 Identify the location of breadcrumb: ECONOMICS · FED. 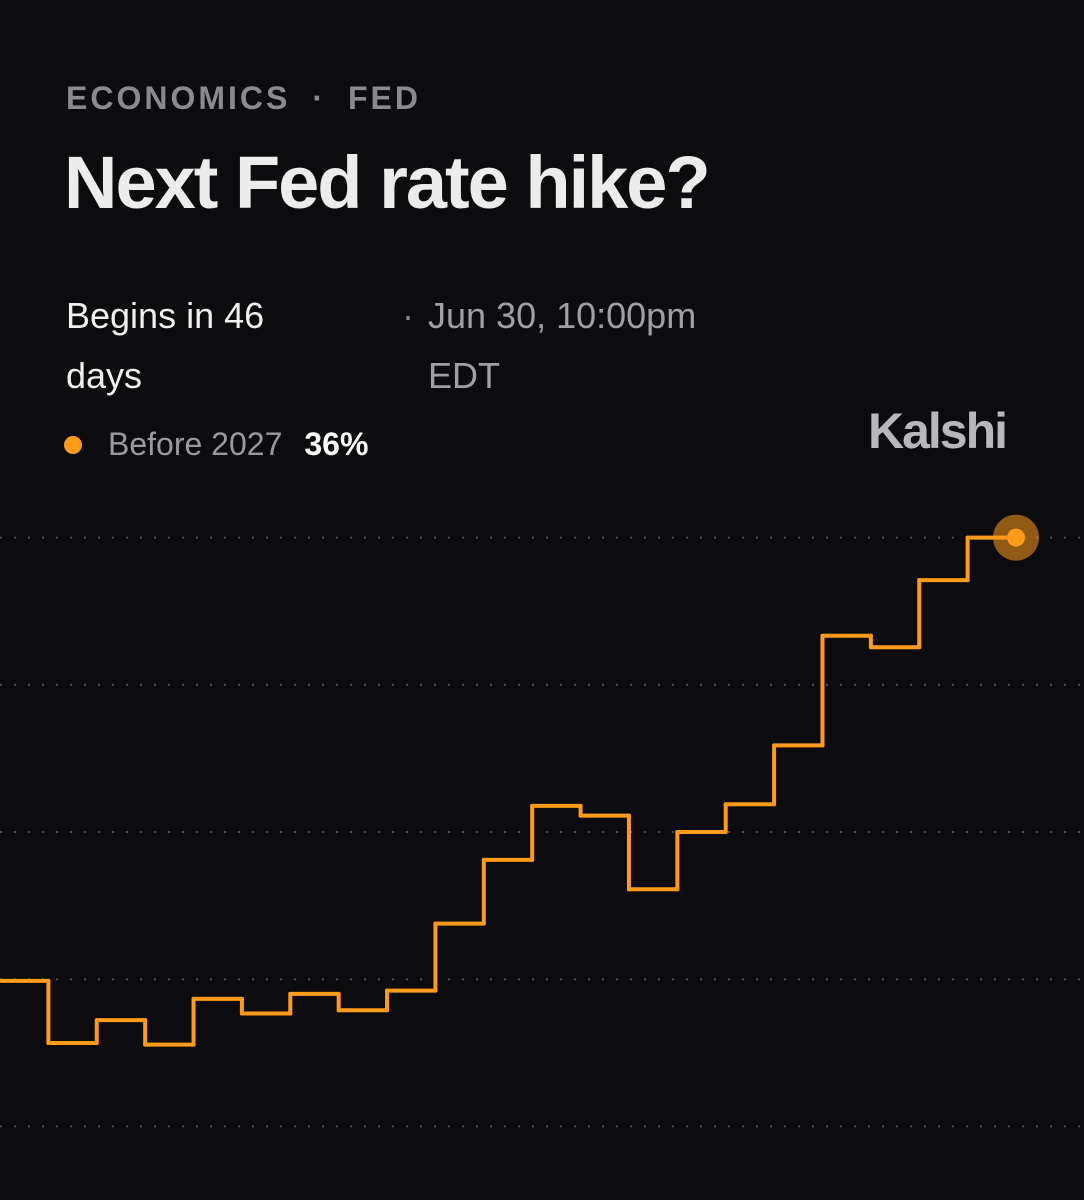
(243, 98).